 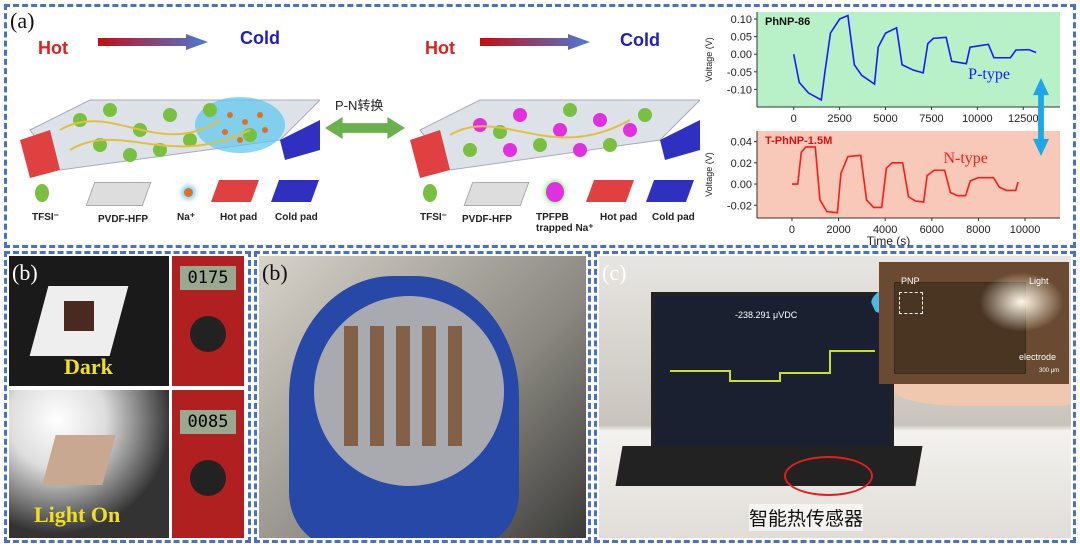 I want to click on multimeter-bottom: 0085, so click(x=208, y=464).